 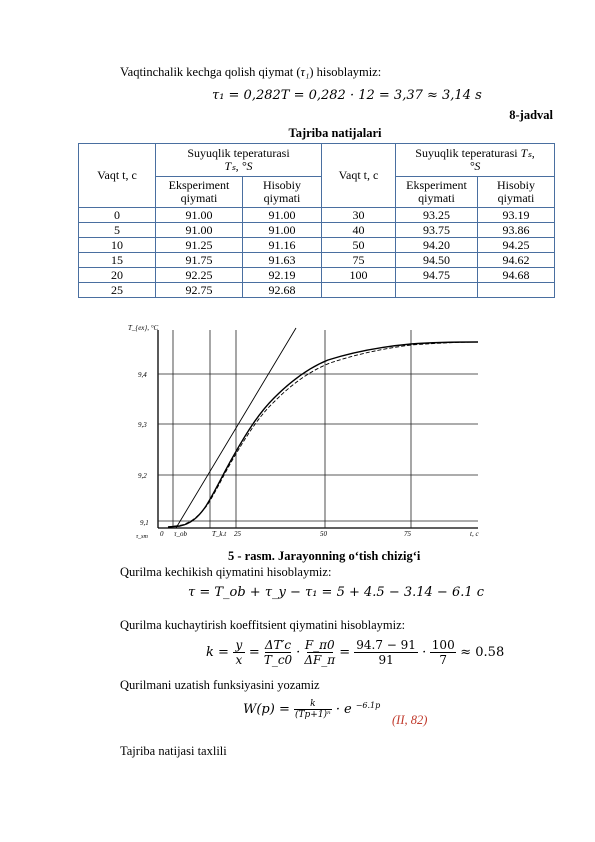 What do you see at coordinates (236, 428) in the screenshot?
I see `tangent-line` at bounding box center [236, 428].